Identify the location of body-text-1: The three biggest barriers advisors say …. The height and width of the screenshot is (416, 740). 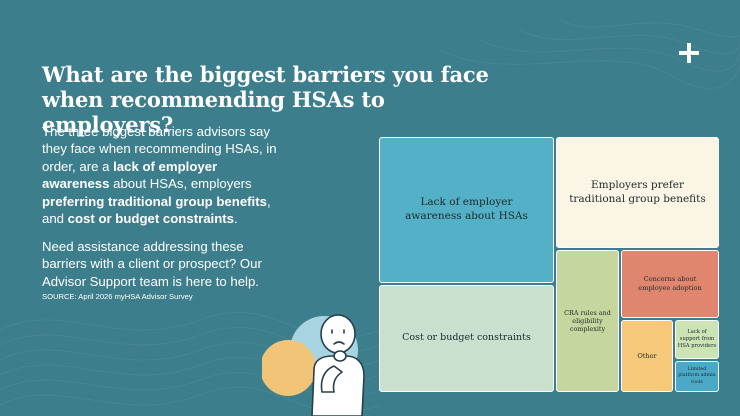
(159, 149).